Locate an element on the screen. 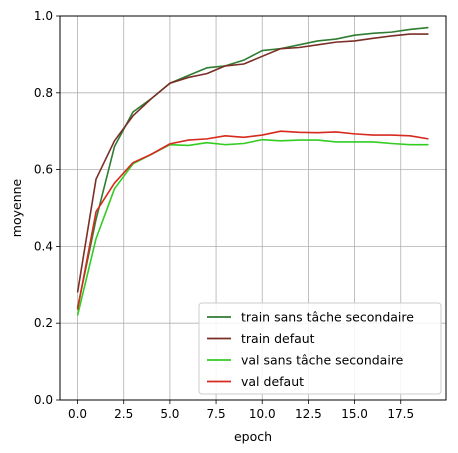  y-axis-label: moyenne is located at coordinates (16, 207).